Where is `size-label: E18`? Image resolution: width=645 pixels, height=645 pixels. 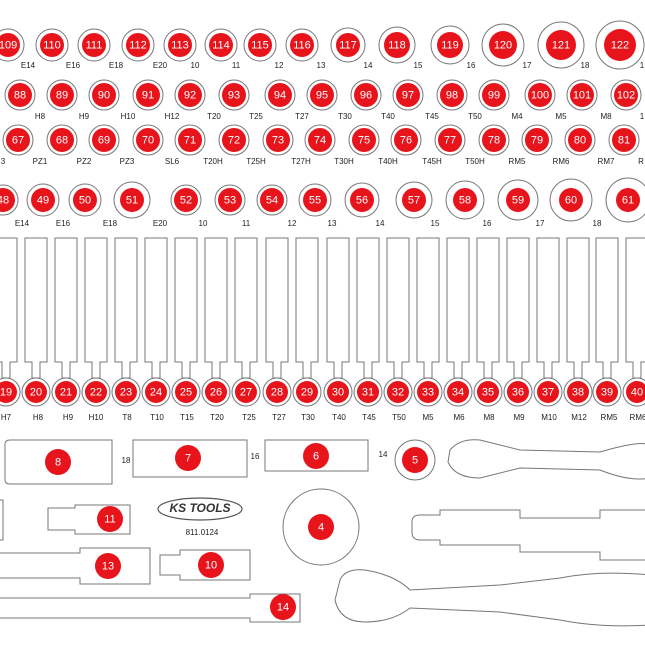
size-label: E18 is located at coordinates (110, 223).